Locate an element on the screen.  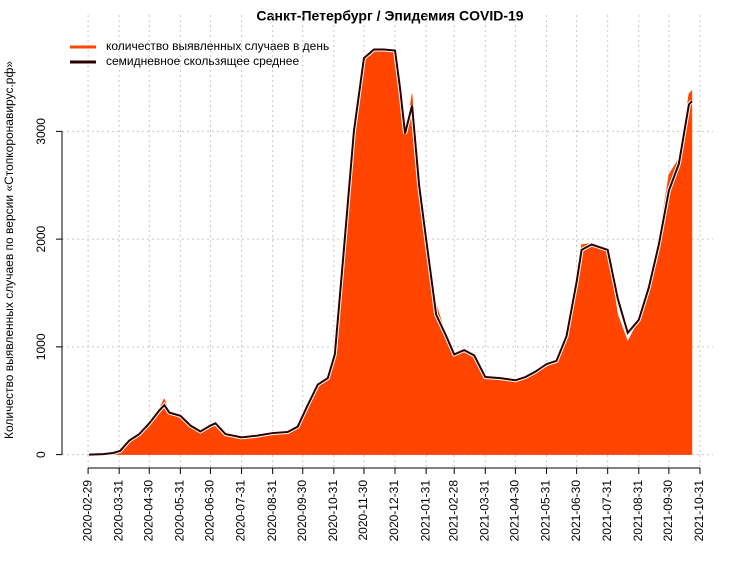
x-tick-label: 2021-04-30 is located at coordinates (515, 511).